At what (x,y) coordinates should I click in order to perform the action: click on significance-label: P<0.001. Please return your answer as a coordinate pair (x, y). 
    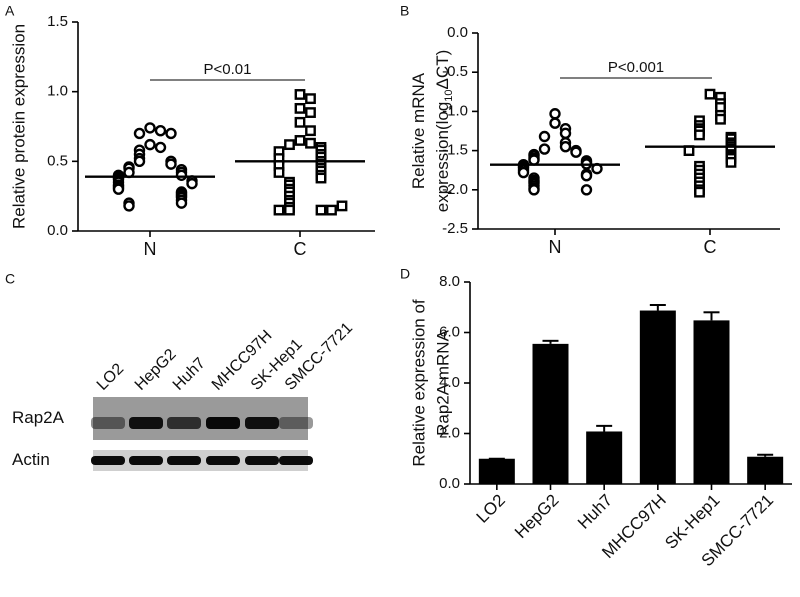
    Looking at the image, I should click on (636, 67).